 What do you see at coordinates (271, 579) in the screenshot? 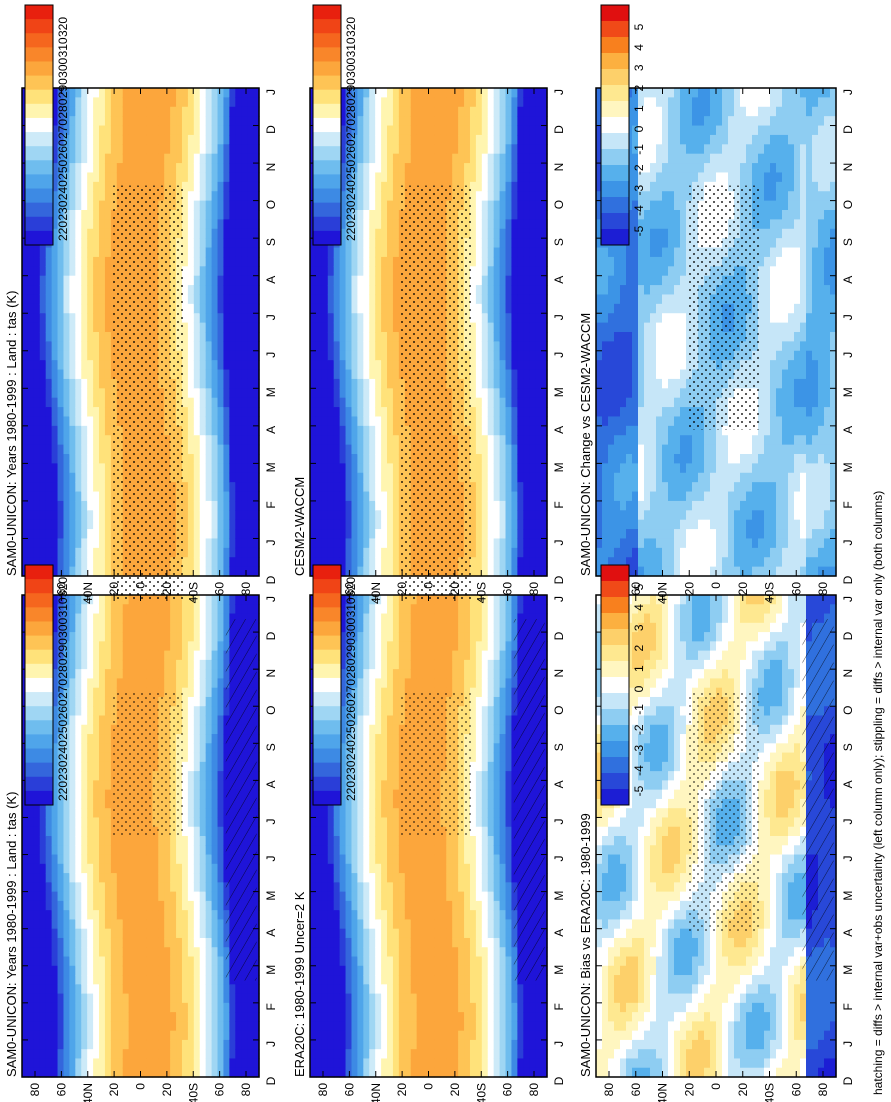
I see `x-tick-label: D` at bounding box center [271, 579].